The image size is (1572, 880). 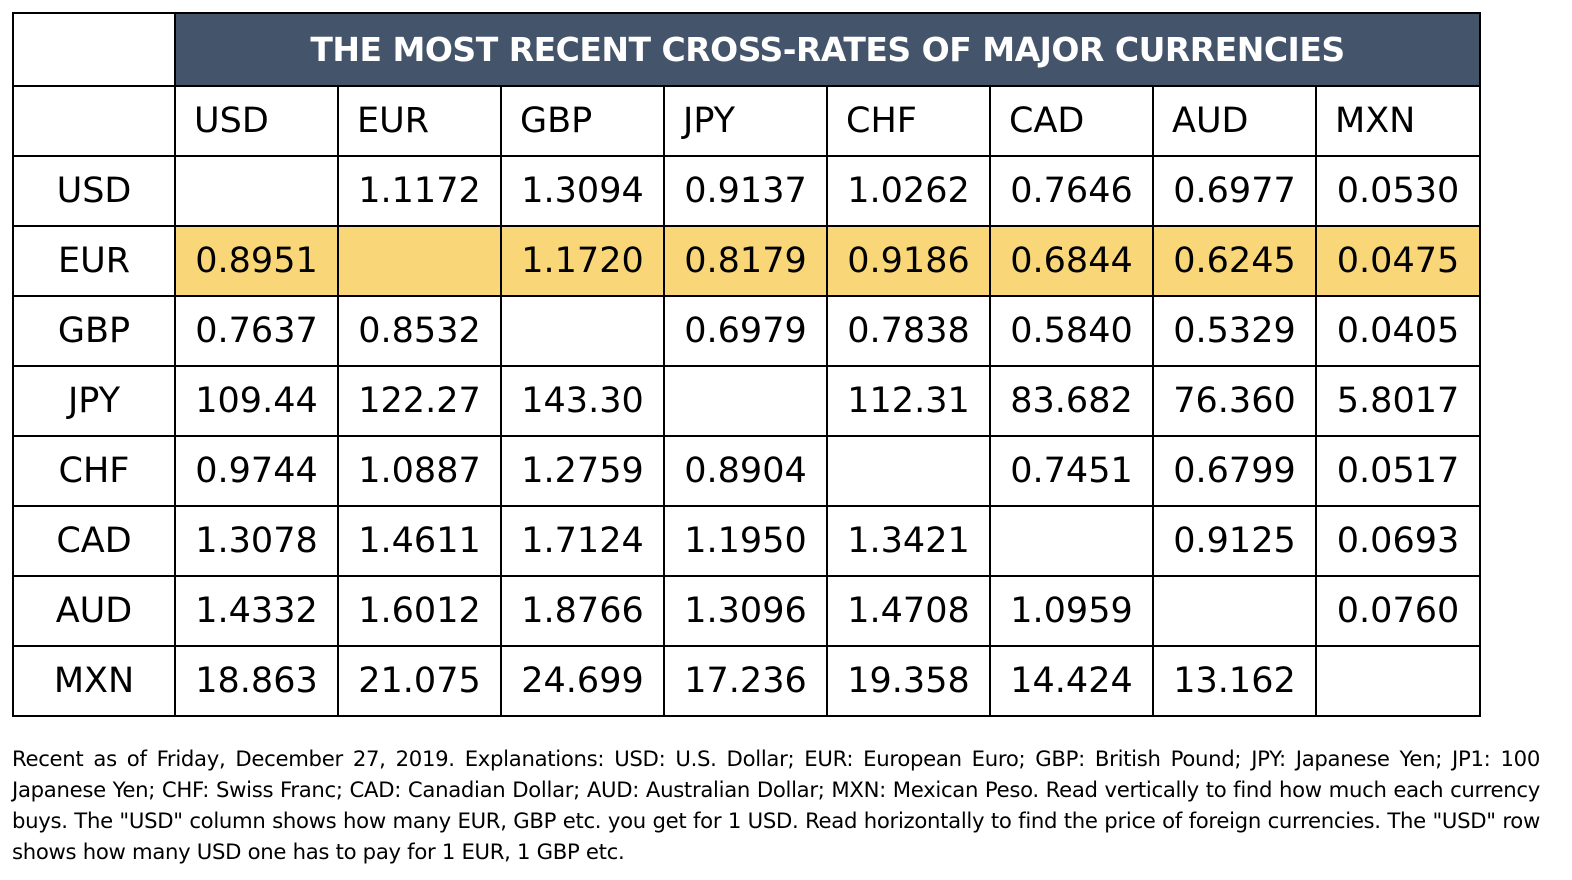 I want to click on rate-cell: 0.9744, so click(x=256, y=471).